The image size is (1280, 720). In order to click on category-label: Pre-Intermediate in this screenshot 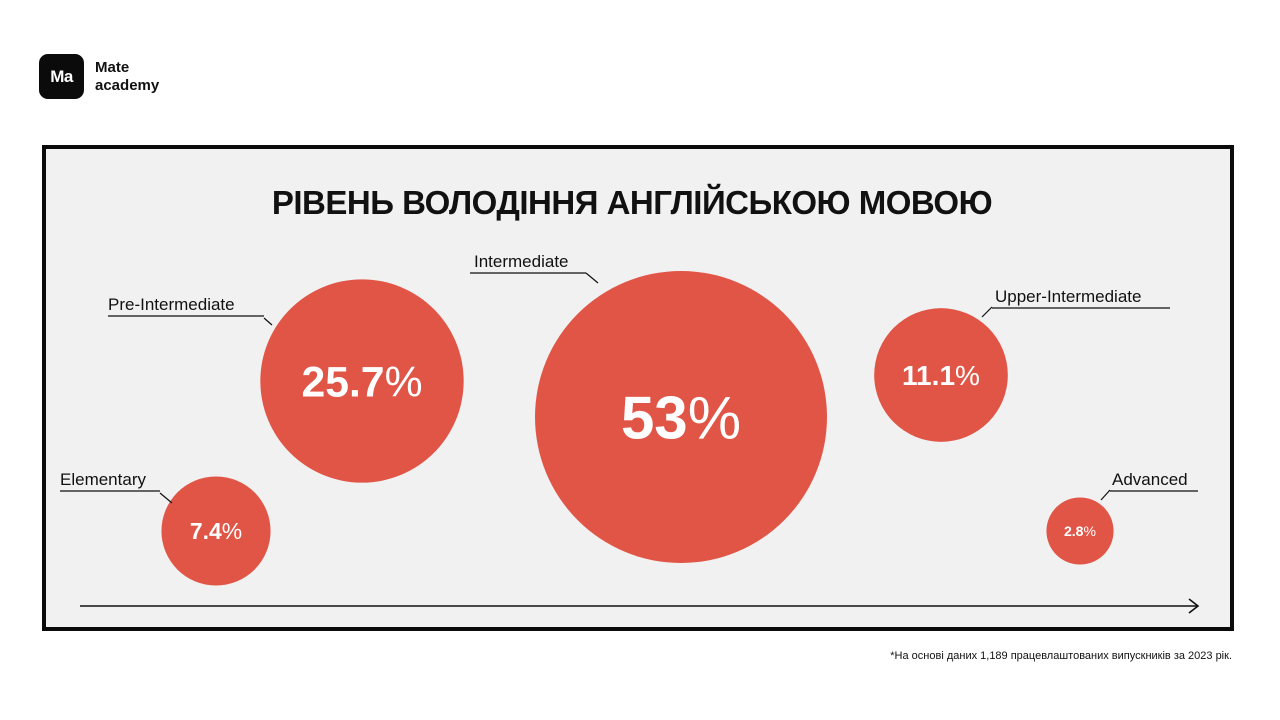, I will do `click(171, 304)`.